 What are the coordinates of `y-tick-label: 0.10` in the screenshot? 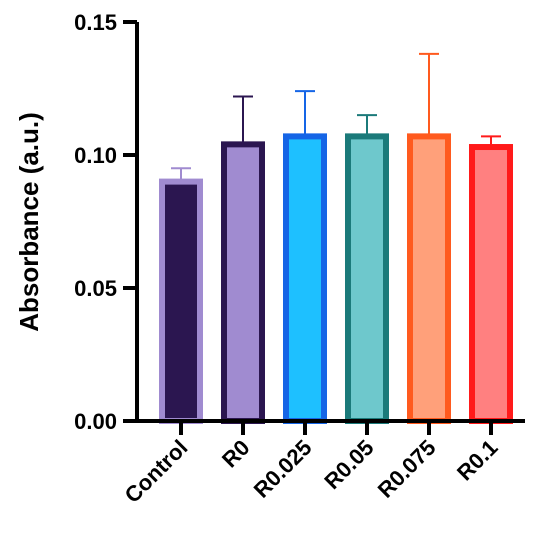 It's located at (95, 155).